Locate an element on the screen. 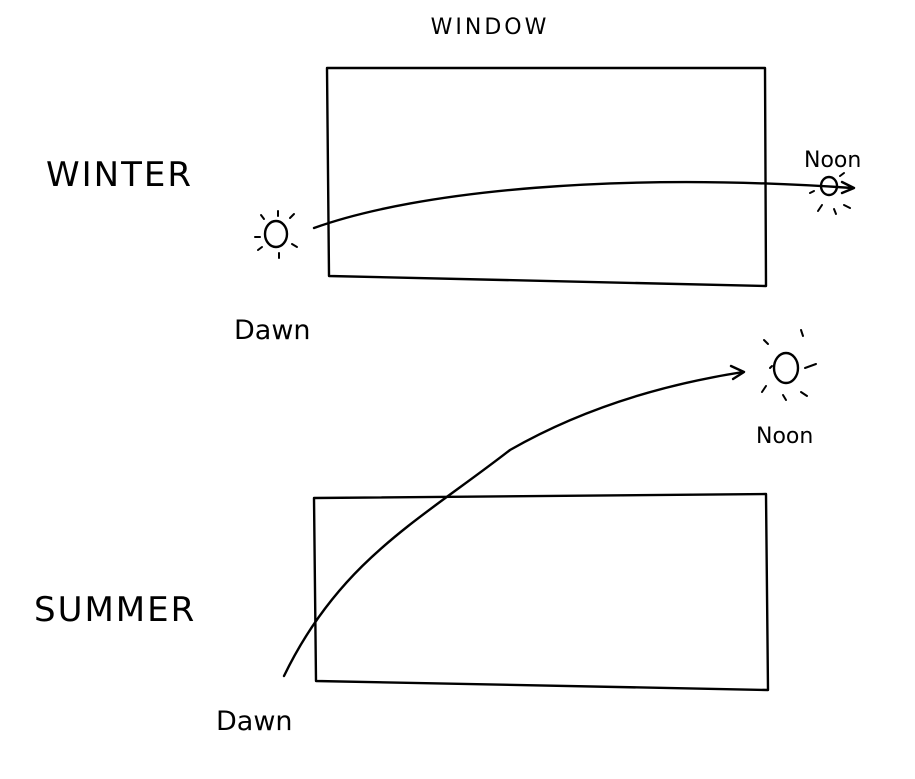 This screenshot has width=915, height=779. winter-noon-sun-icon is located at coordinates (830, 193).